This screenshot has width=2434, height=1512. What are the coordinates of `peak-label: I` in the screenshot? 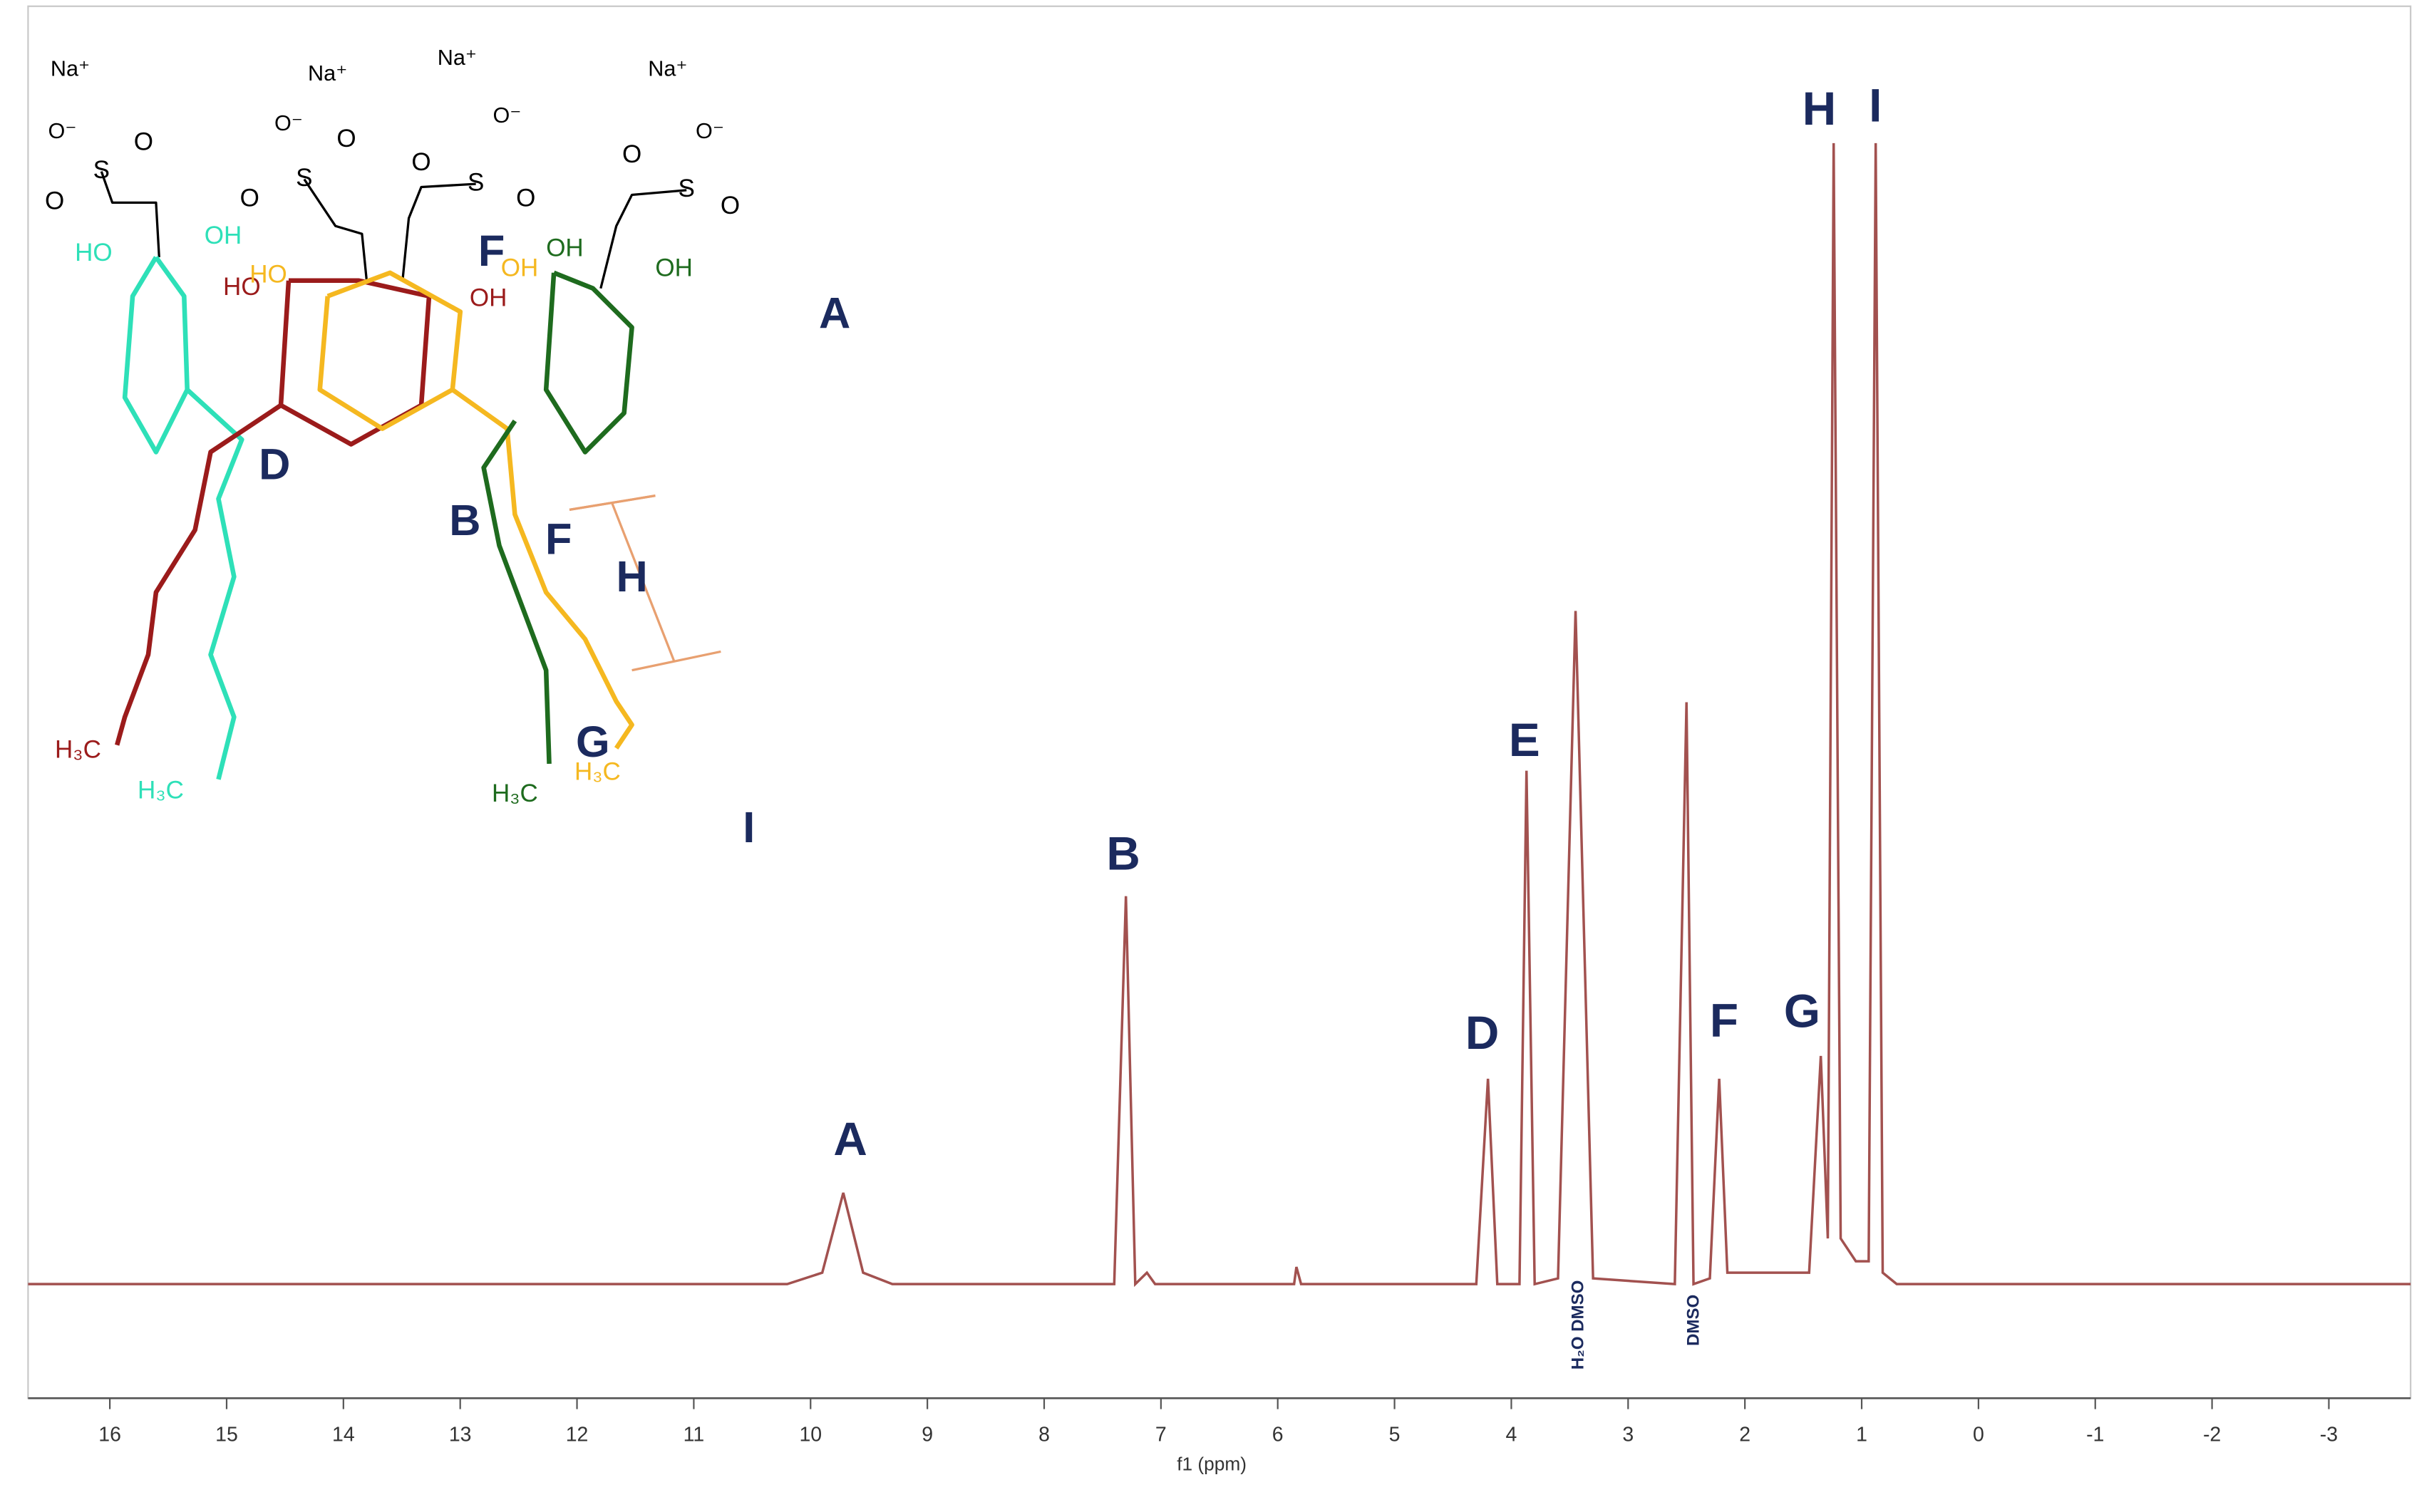 It's located at (1875, 105).